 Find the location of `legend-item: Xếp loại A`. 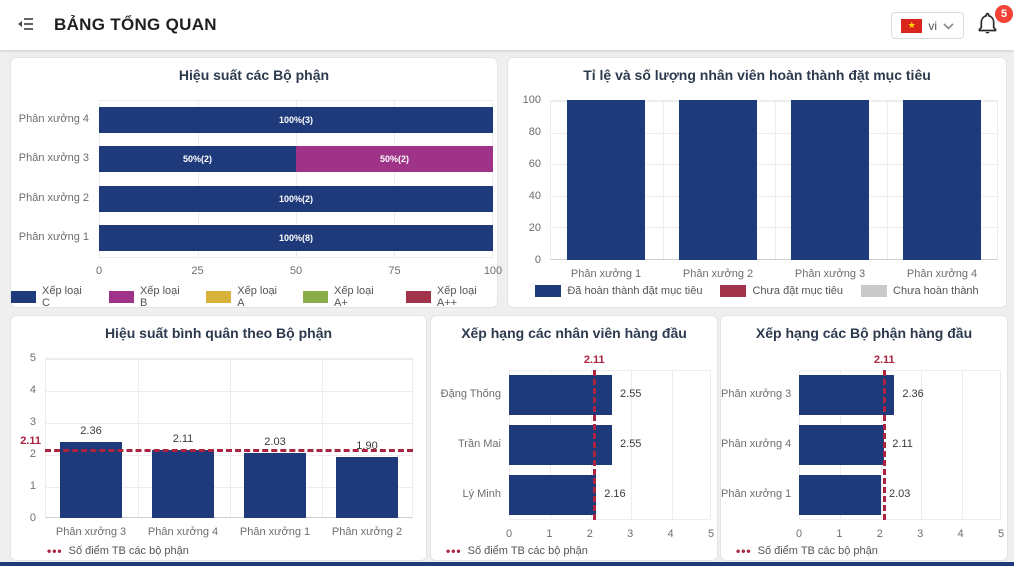

legend-item: Xếp loại A is located at coordinates (245, 297).